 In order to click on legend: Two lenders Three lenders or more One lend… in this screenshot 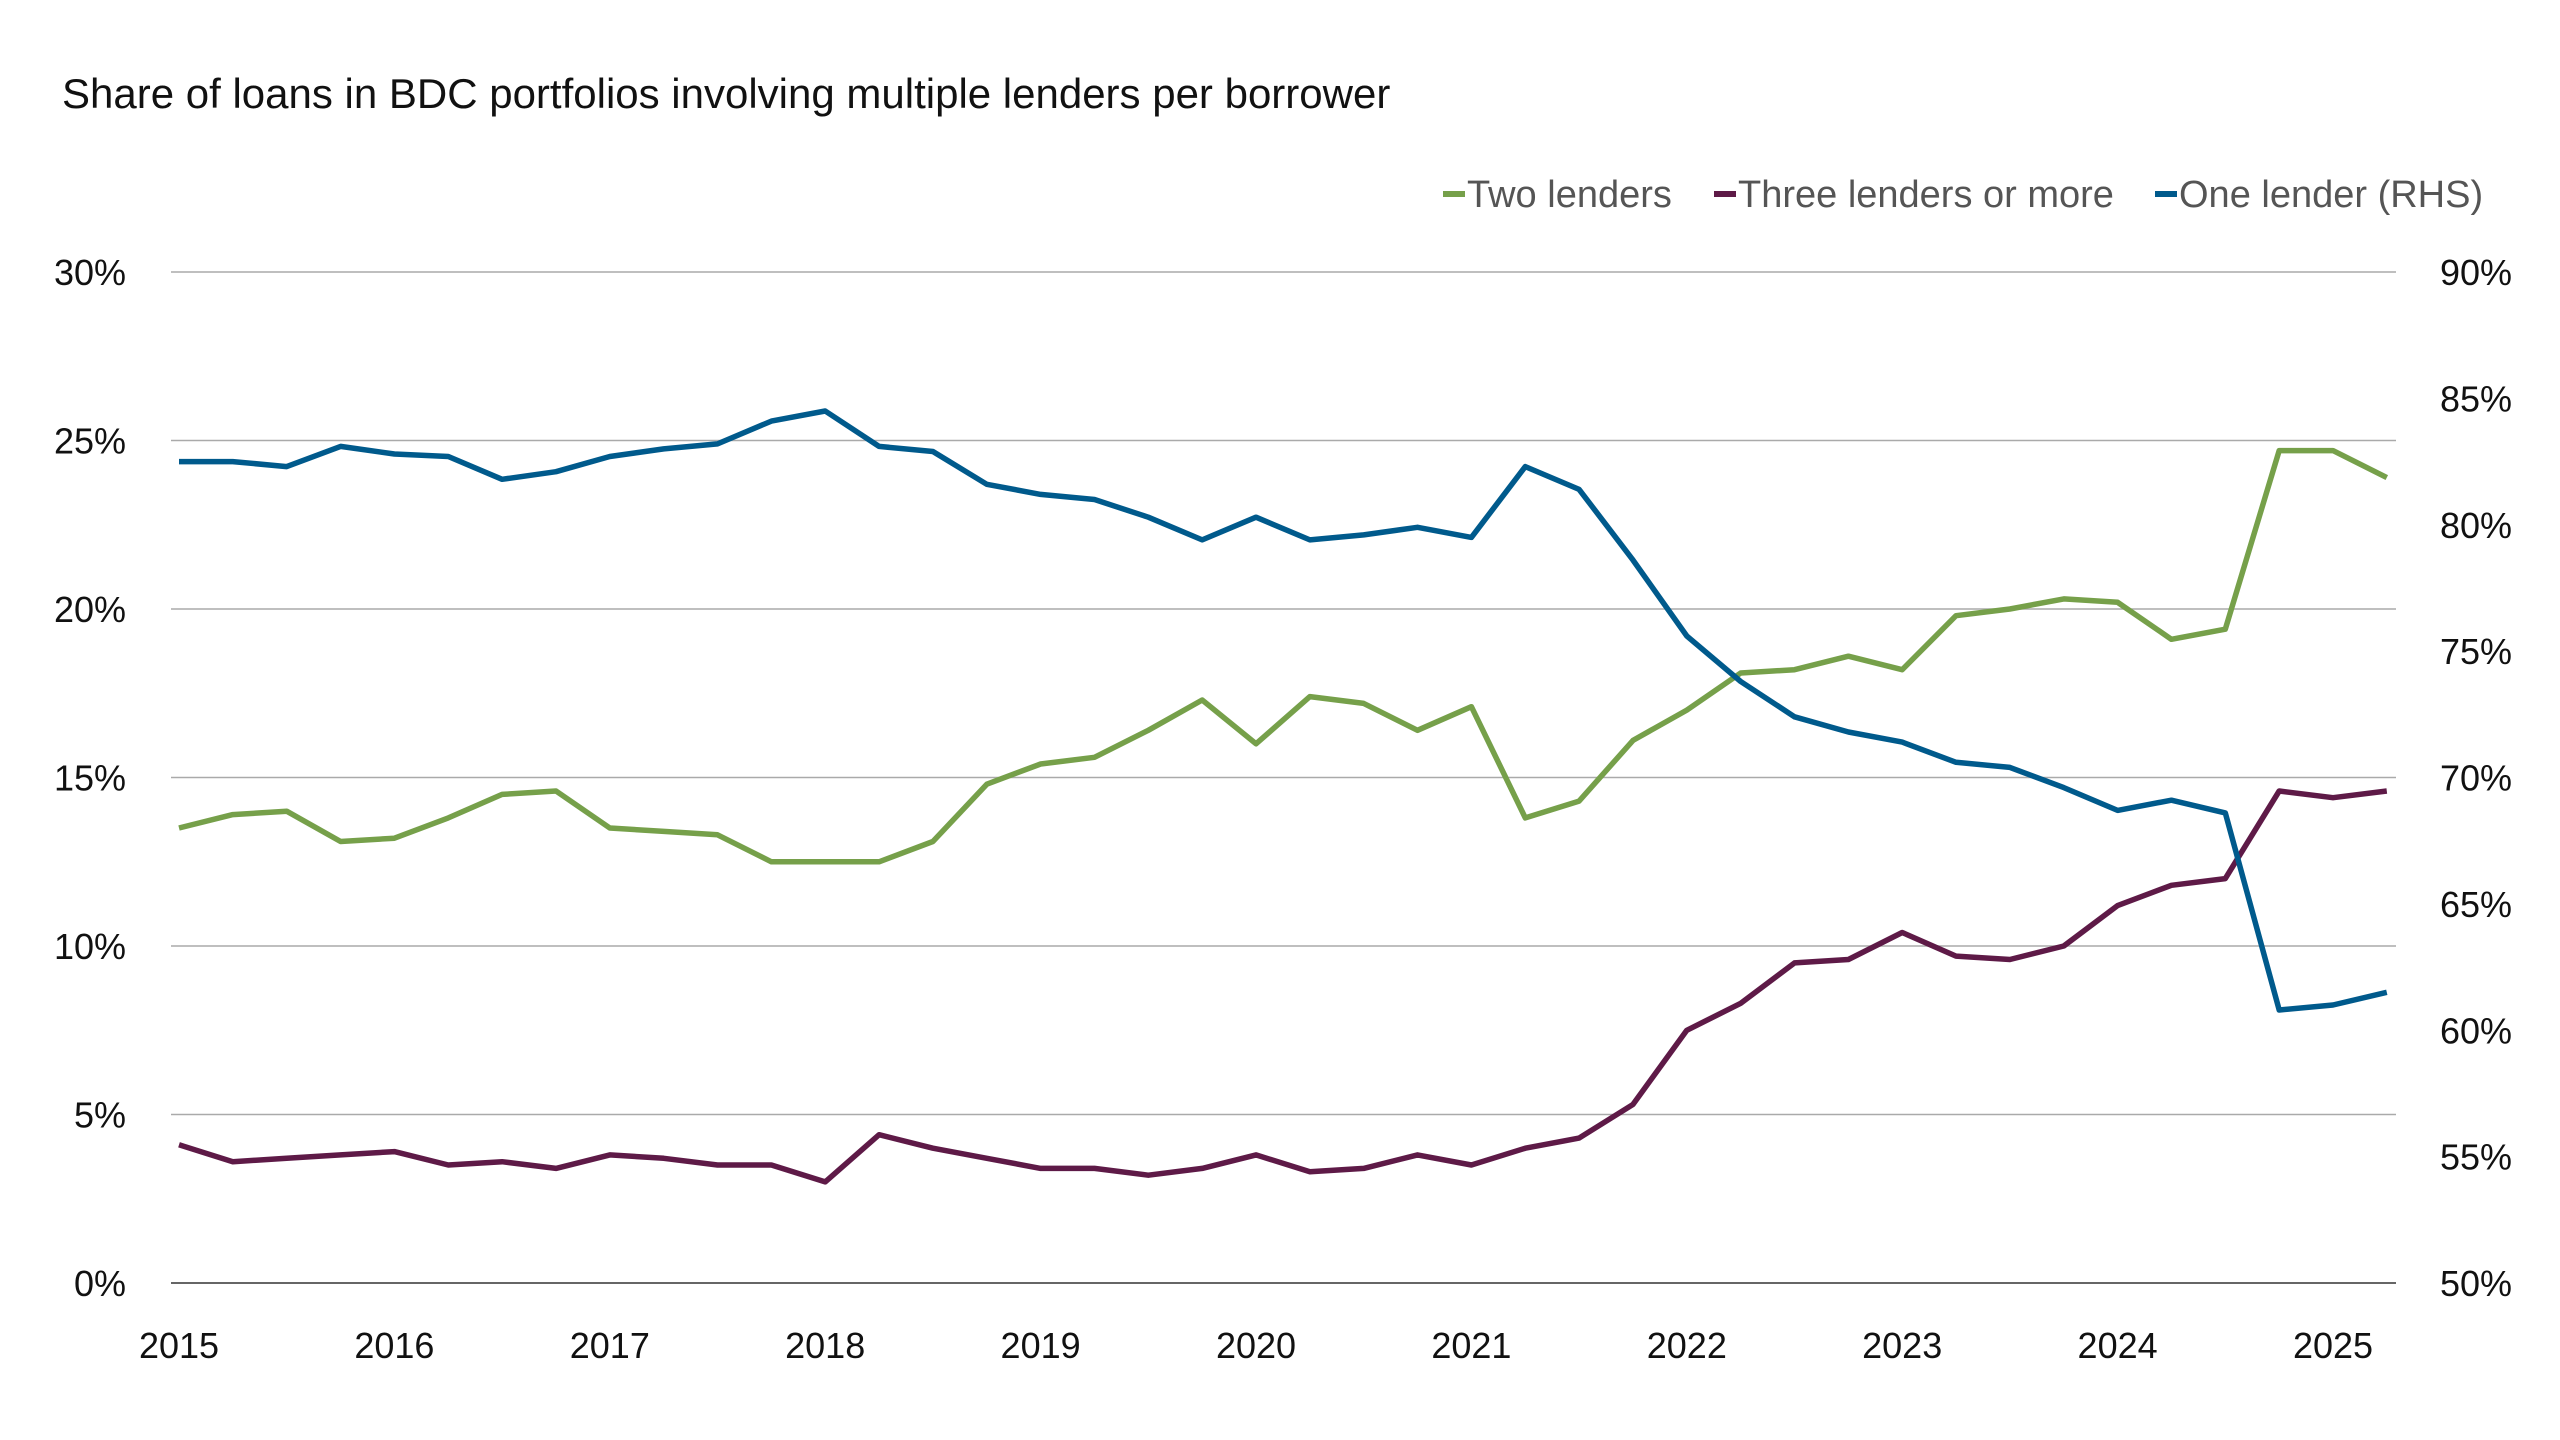, I will do `click(1963, 195)`.